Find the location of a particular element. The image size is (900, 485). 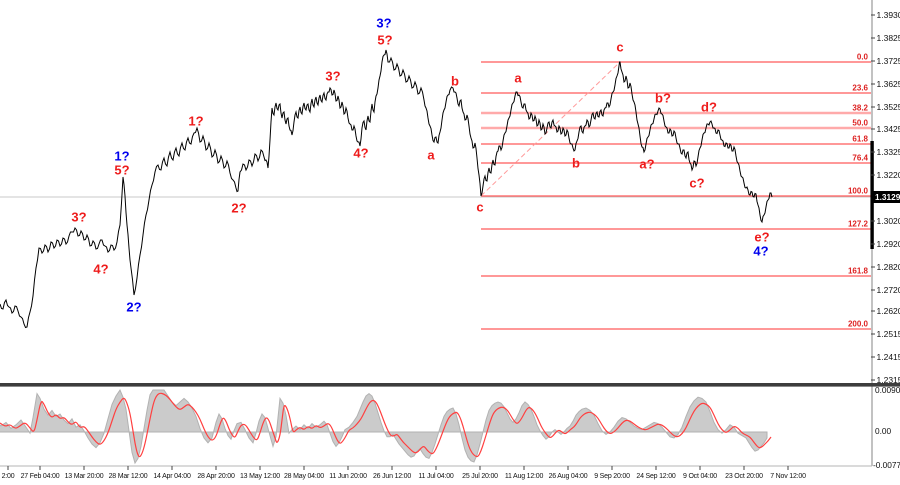

time-label: 28 Apr 20:00 is located at coordinates (216, 476).